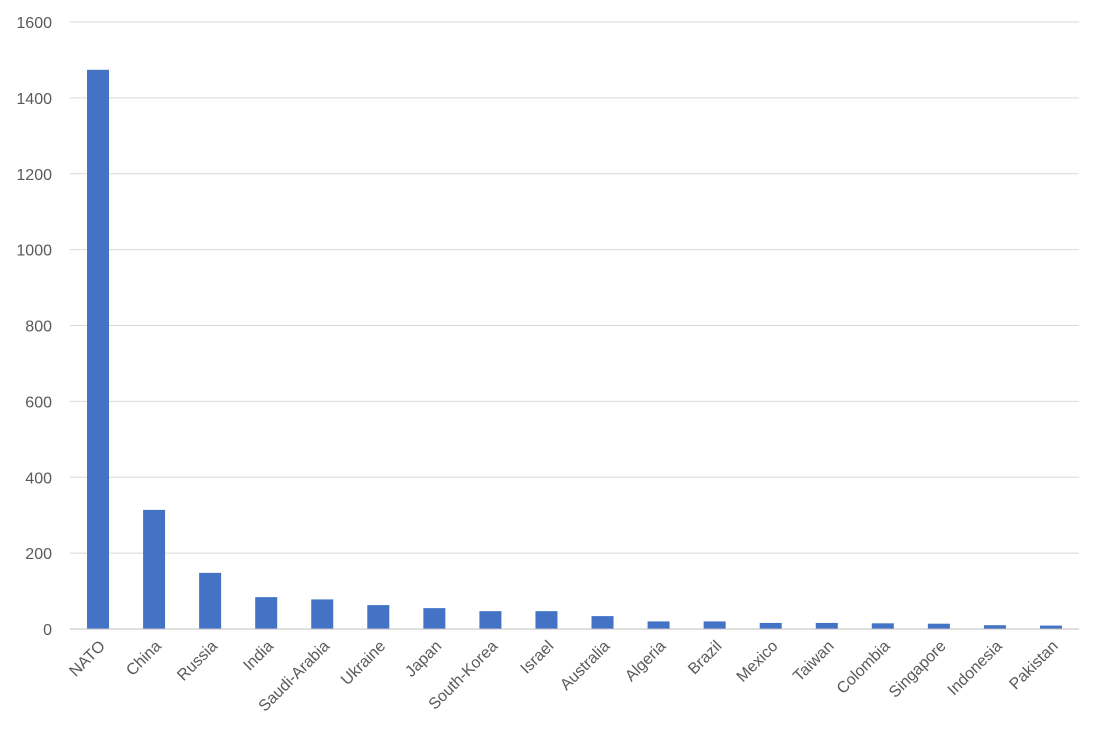 This screenshot has width=1102, height=739. I want to click on y-axis-tick-labels: 0 200 400 600 800 1000 1200 1400 1600, so click(34, 327).